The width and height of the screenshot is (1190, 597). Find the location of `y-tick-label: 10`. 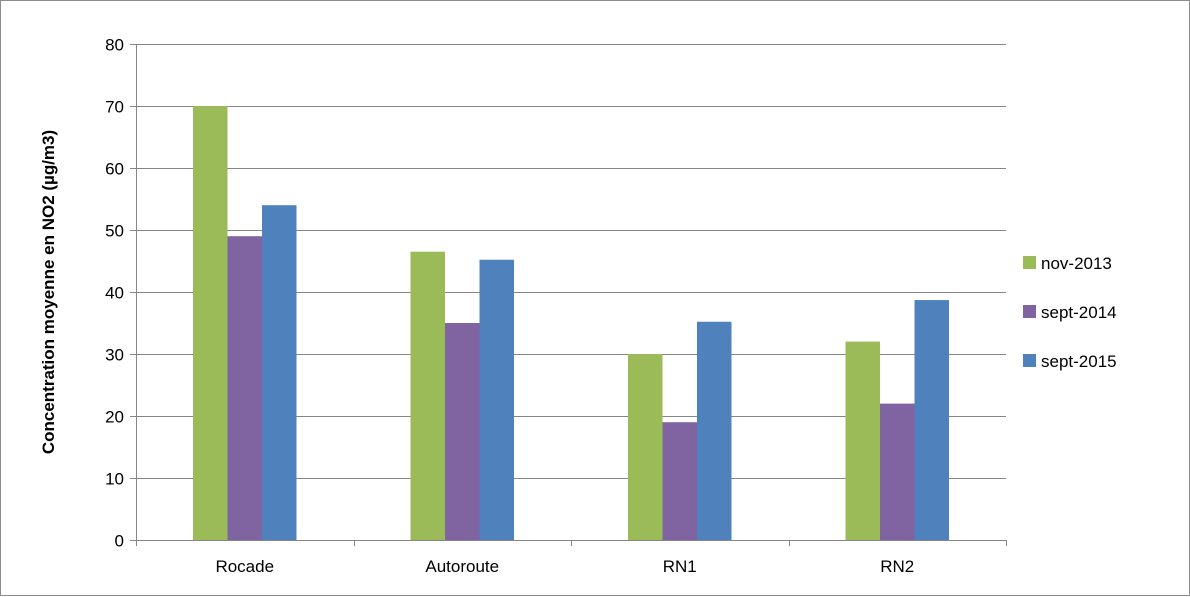

y-tick-label: 10 is located at coordinates (114, 479).